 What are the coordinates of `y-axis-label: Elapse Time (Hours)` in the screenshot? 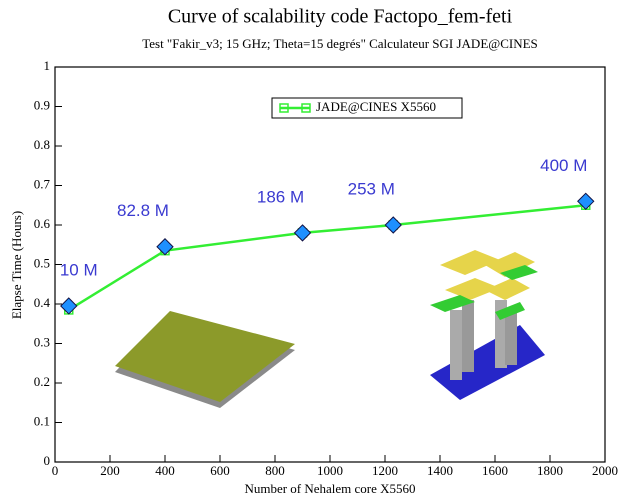 It's located at (16, 265).